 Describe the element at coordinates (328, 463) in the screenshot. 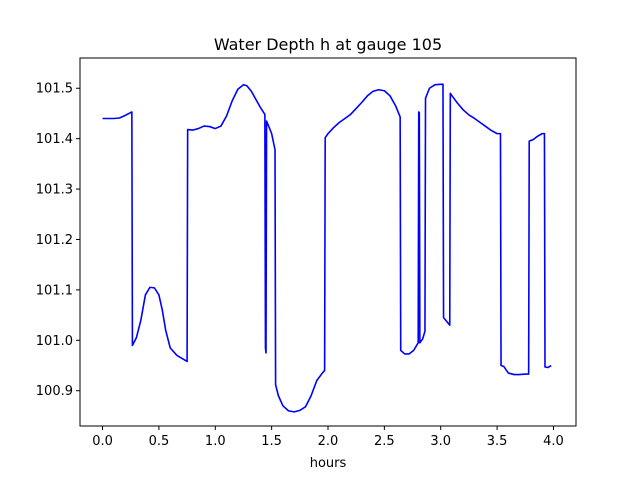

I see `x-axis-label: hours` at that location.